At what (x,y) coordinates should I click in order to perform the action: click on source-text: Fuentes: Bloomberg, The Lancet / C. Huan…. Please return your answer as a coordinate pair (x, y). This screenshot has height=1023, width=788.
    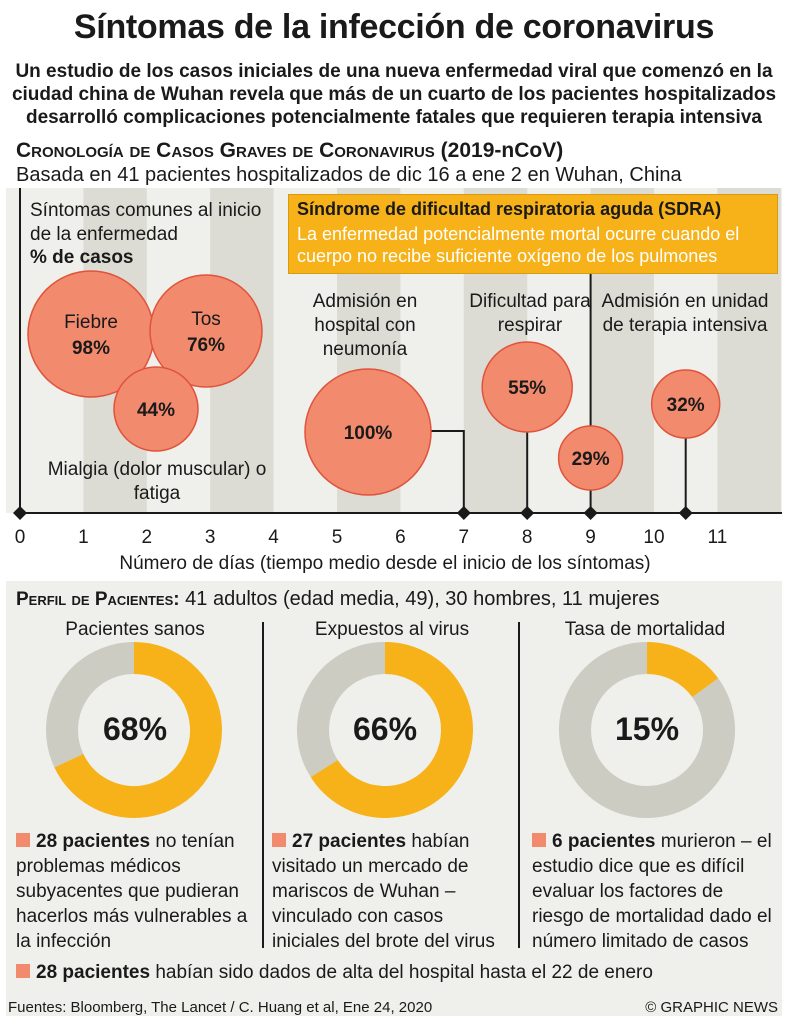
    Looking at the image, I should click on (220, 1007).